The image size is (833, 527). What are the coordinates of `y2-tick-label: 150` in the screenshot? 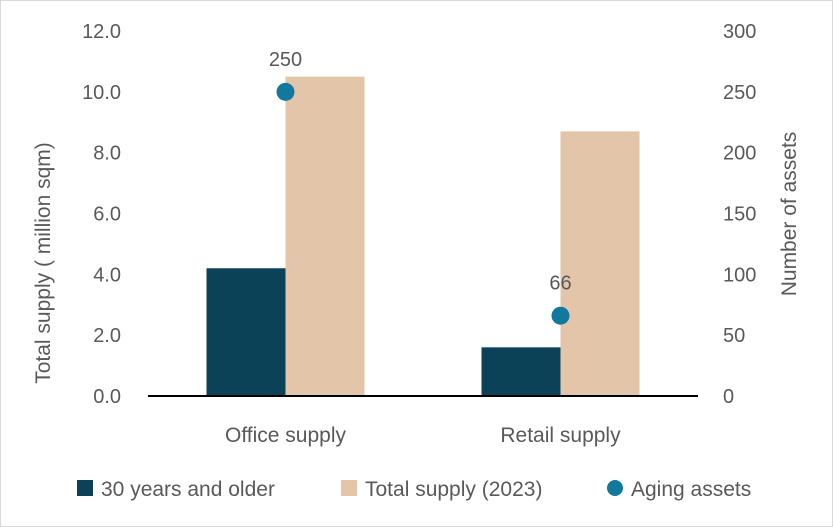 It's located at (739, 215).